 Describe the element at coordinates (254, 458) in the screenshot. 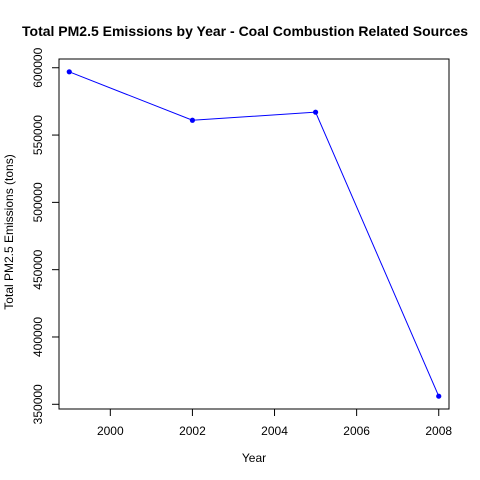

I see `x-axis-label: Year` at that location.